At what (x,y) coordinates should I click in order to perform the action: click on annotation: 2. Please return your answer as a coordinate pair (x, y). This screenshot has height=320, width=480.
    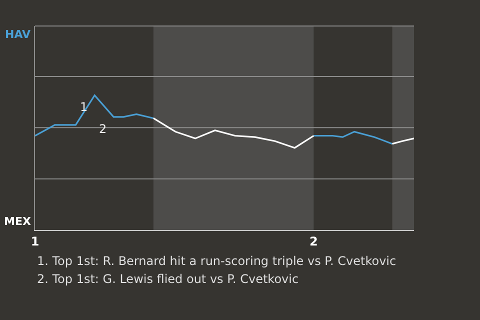
    Looking at the image, I should click on (103, 129).